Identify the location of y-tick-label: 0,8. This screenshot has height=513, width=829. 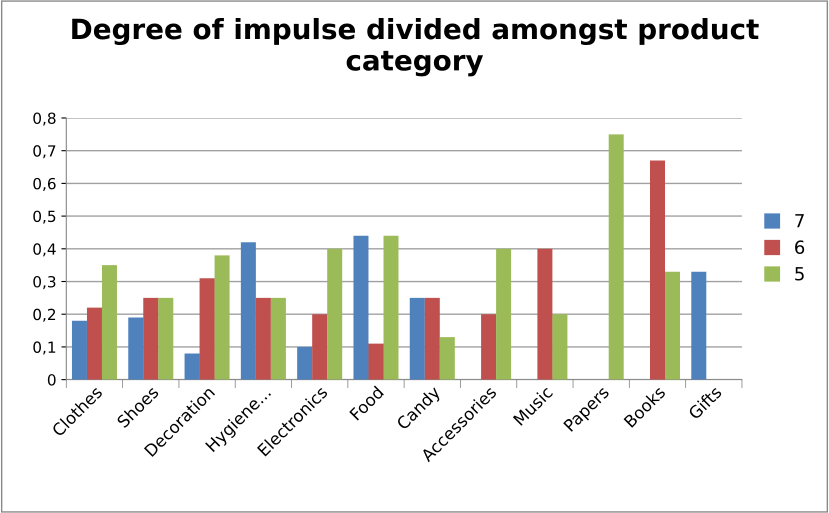
(44, 119).